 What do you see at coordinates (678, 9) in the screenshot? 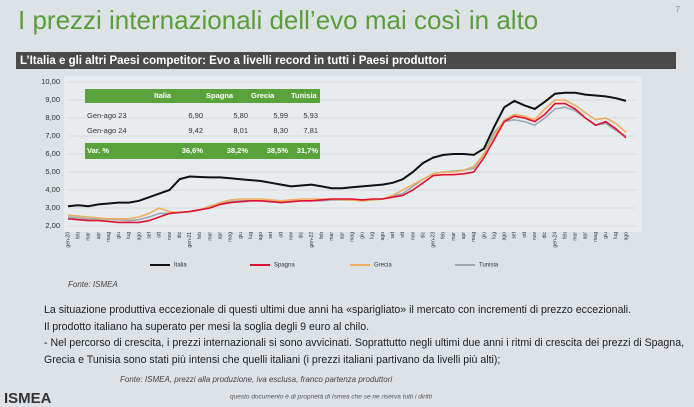
I see `page-number: 7` at bounding box center [678, 9].